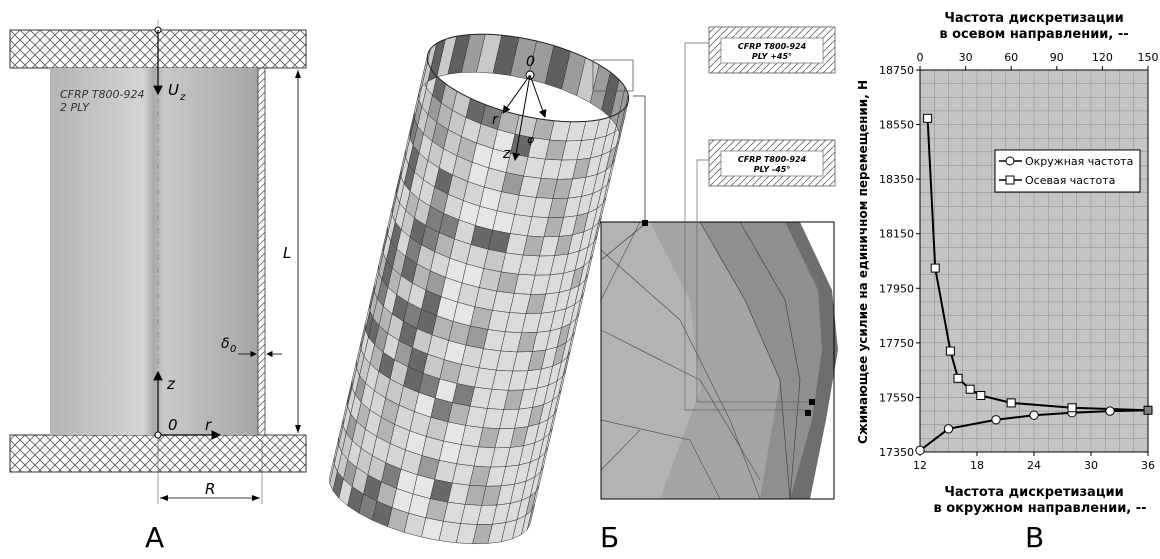  Describe the element at coordinates (208, 425) in the screenshot. I see `r-label: r` at that location.